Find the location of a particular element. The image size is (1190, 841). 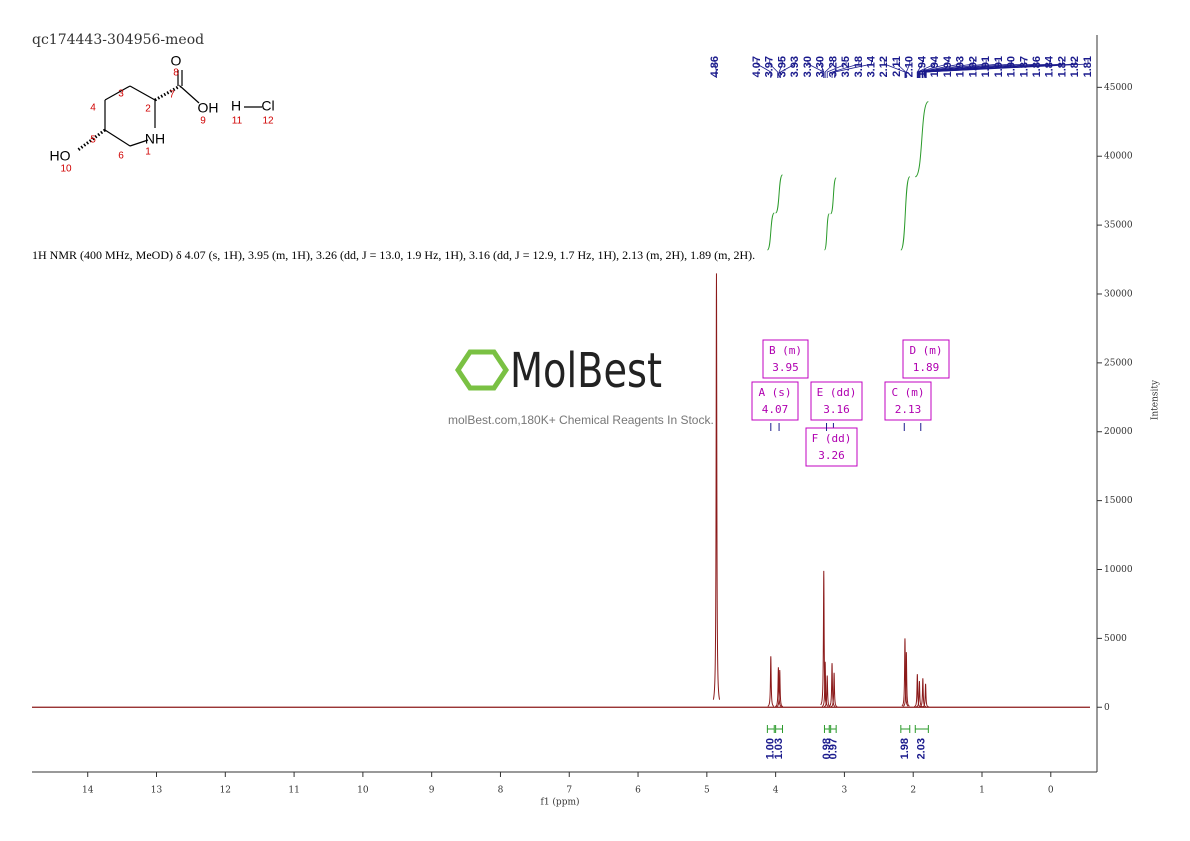

x-tick-label: 11 is located at coordinates (293, 791).